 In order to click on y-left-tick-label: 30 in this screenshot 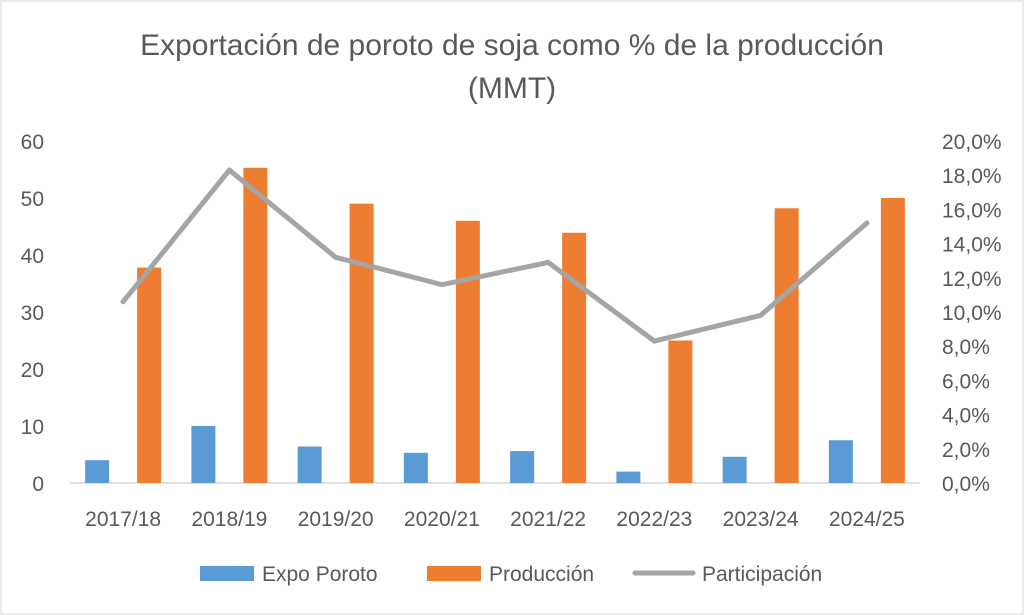, I will do `click(32, 313)`.